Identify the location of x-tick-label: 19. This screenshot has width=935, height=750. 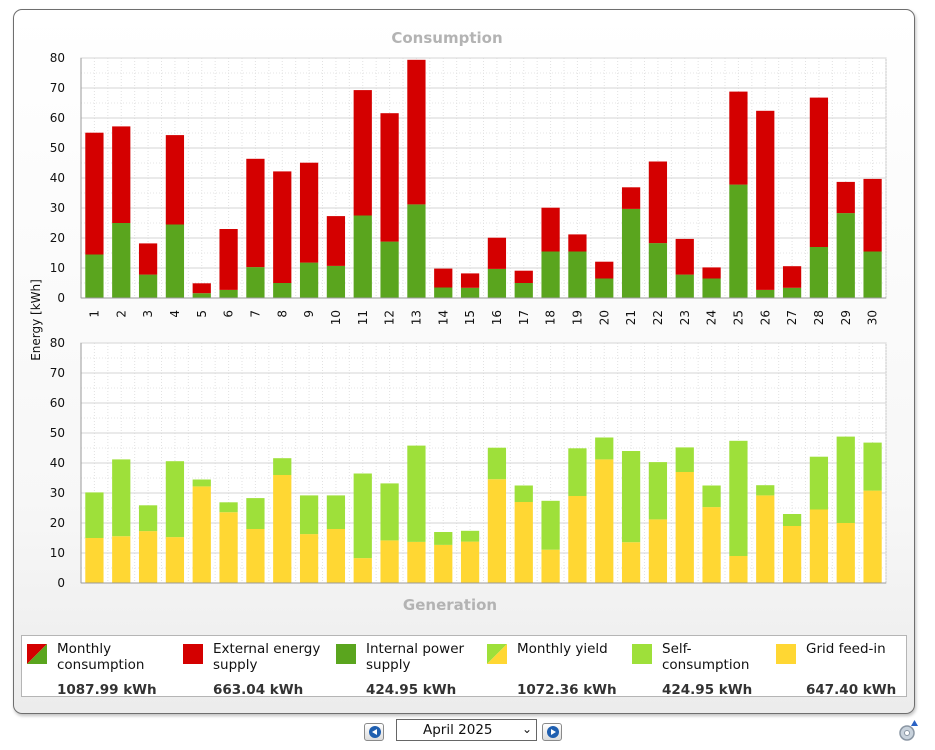
(577, 317).